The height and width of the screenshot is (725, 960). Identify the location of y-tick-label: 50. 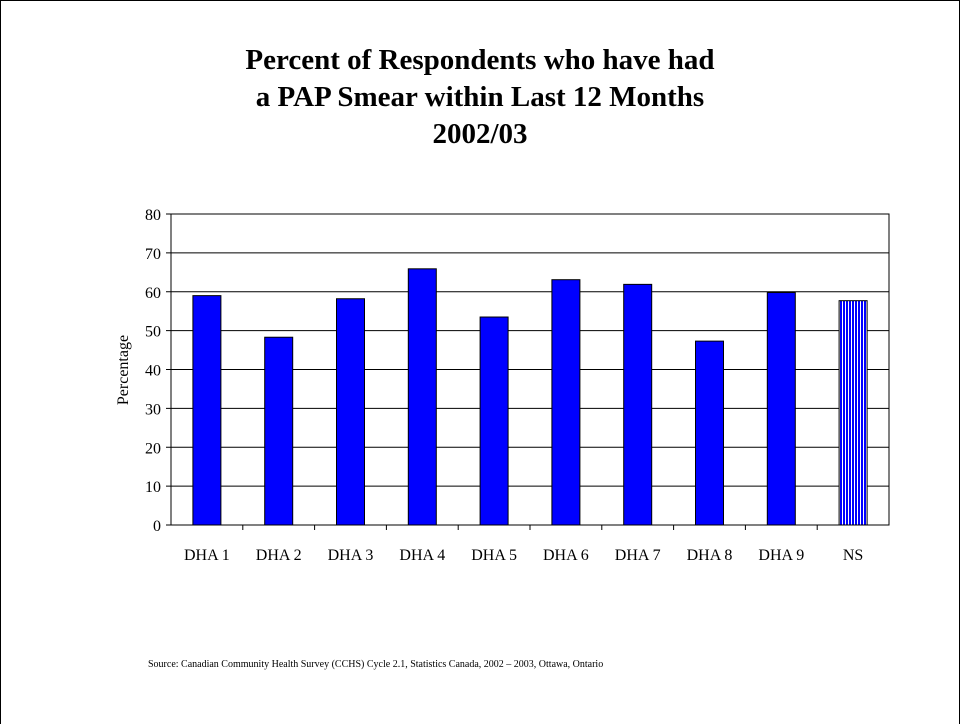
(153, 332).